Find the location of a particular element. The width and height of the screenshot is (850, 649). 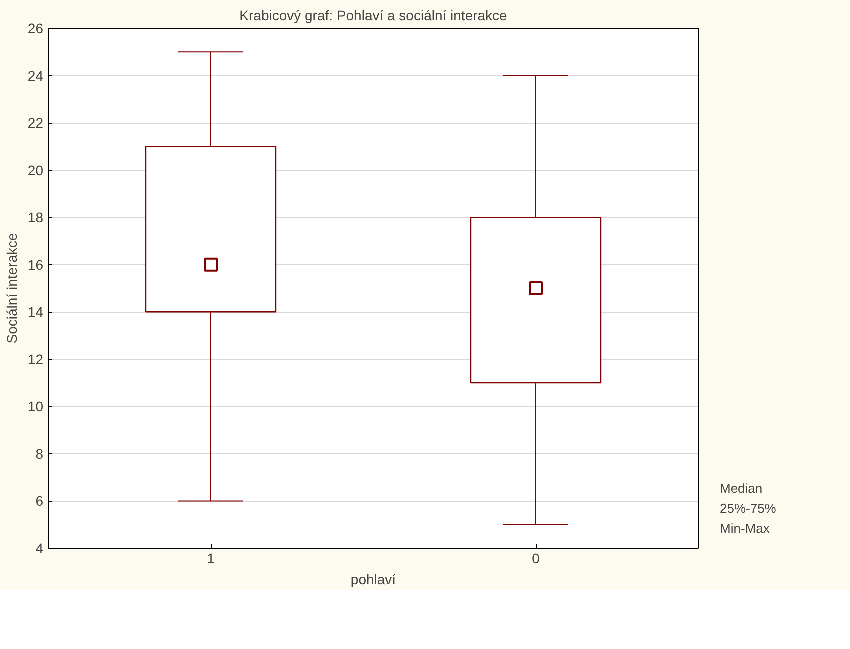

text: 25%-75% is located at coordinates (748, 508).